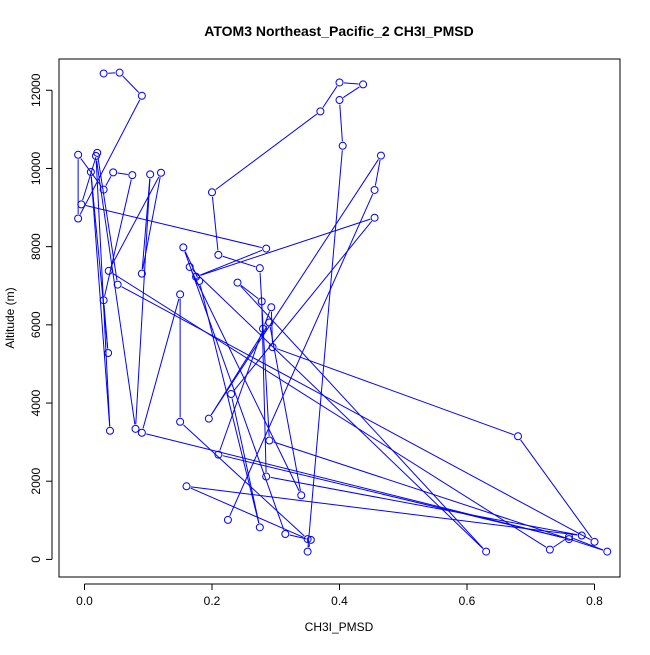  What do you see at coordinates (339, 601) in the screenshot?
I see `x-tick-label: 0.4` at bounding box center [339, 601].